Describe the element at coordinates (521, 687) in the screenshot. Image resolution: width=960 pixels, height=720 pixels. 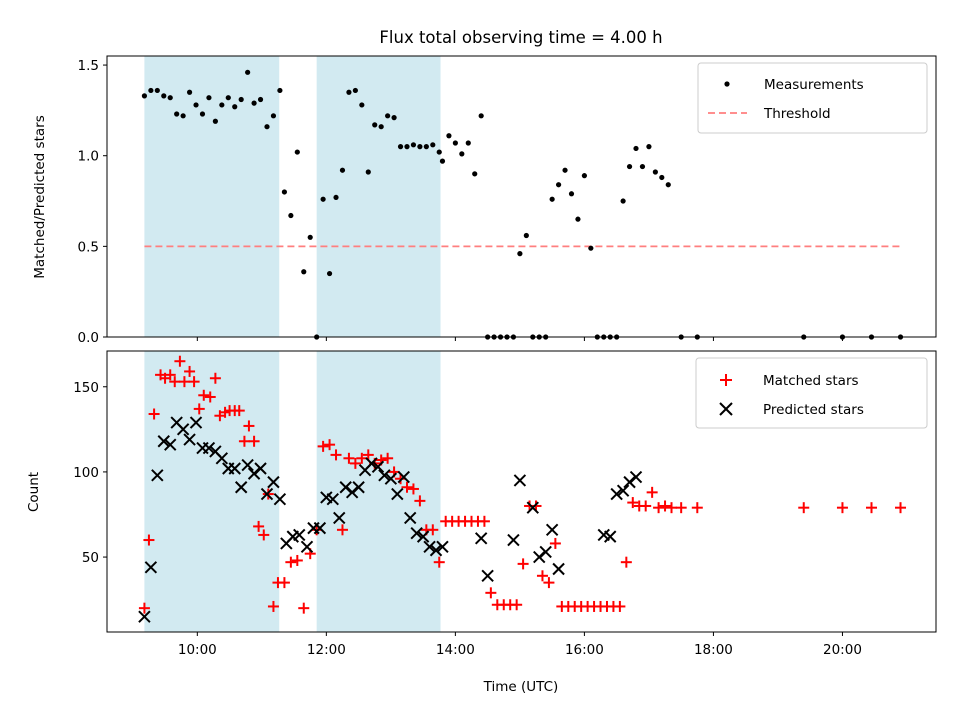
I see `x-axis-label: Time (UTC)` at that location.